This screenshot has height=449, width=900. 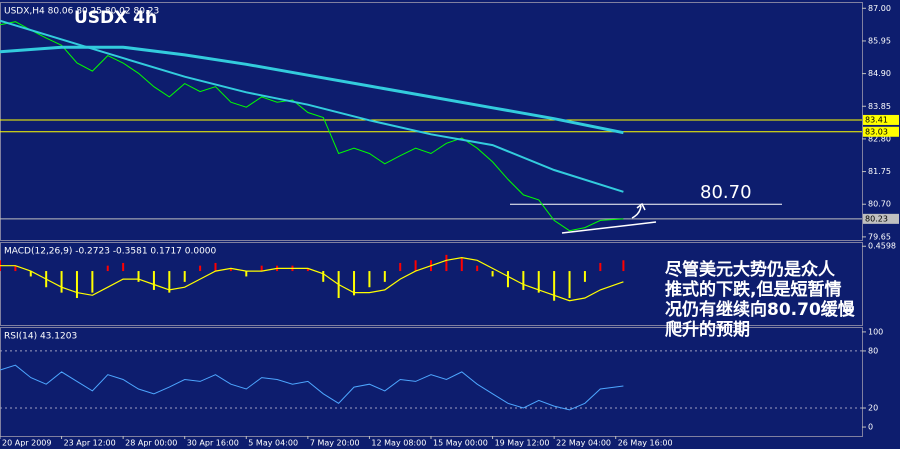 I want to click on y-tick-label: 0, so click(x=870, y=427).